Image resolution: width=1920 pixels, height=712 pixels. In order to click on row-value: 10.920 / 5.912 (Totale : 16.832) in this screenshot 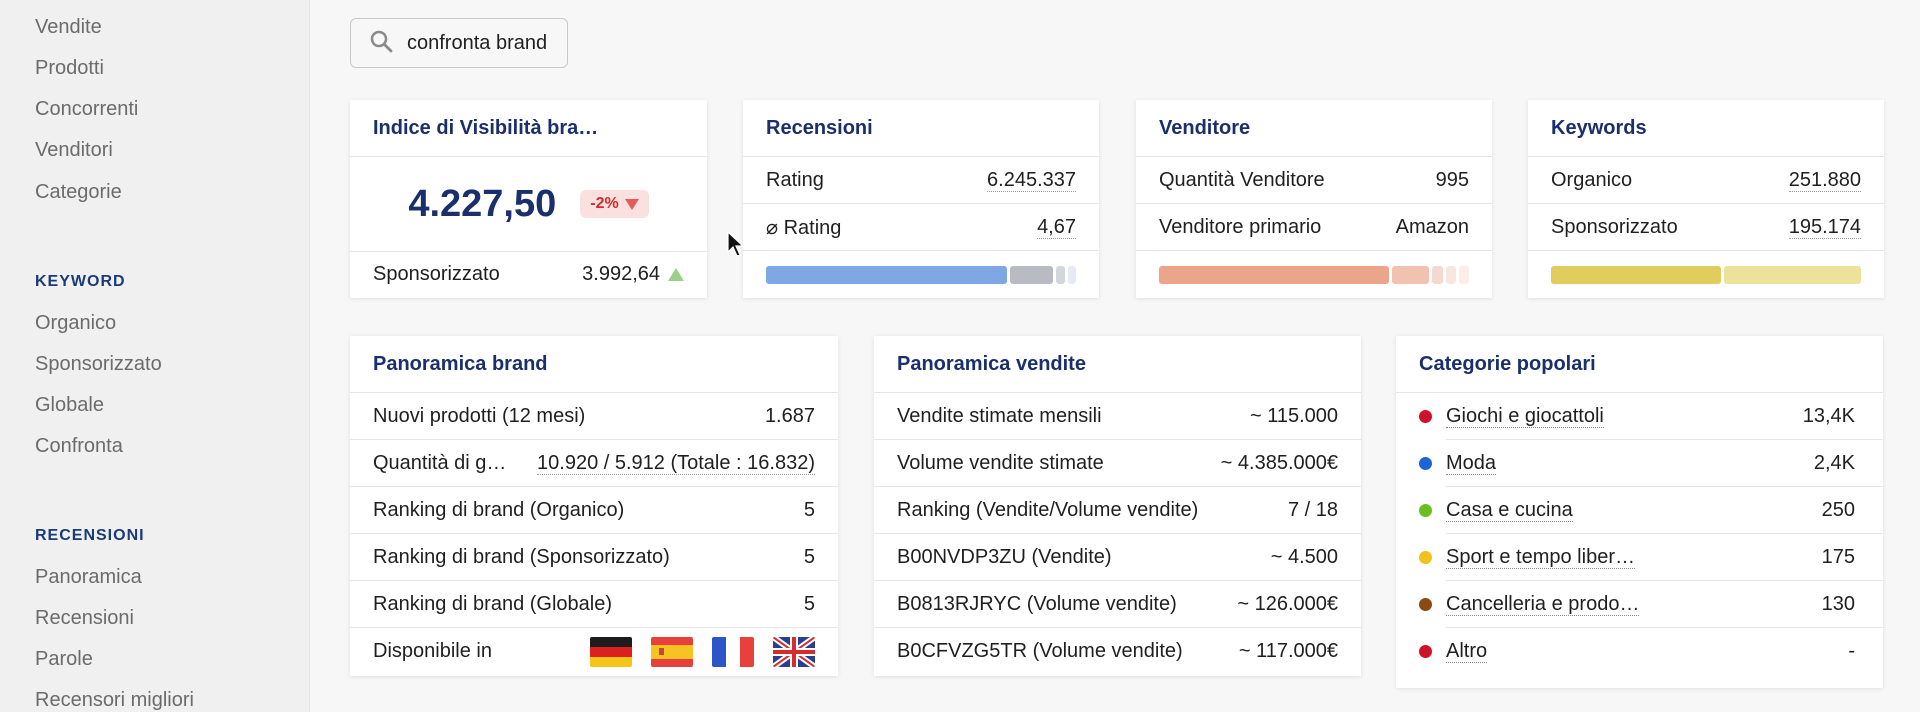, I will do `click(676, 463)`.